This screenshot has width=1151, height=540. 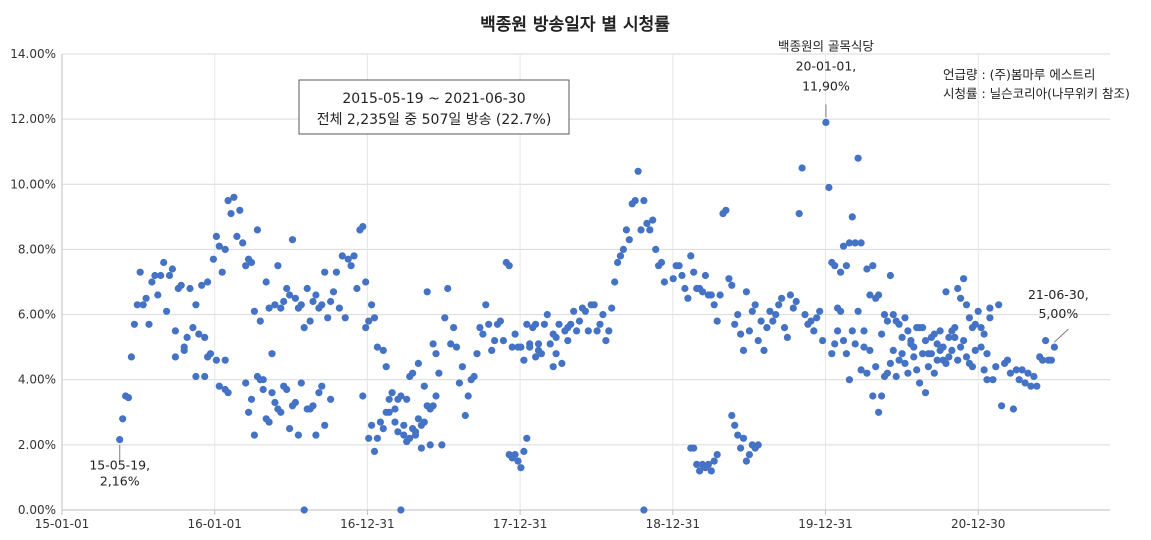 I want to click on x-tick-label: 18-12-31, so click(x=673, y=524).